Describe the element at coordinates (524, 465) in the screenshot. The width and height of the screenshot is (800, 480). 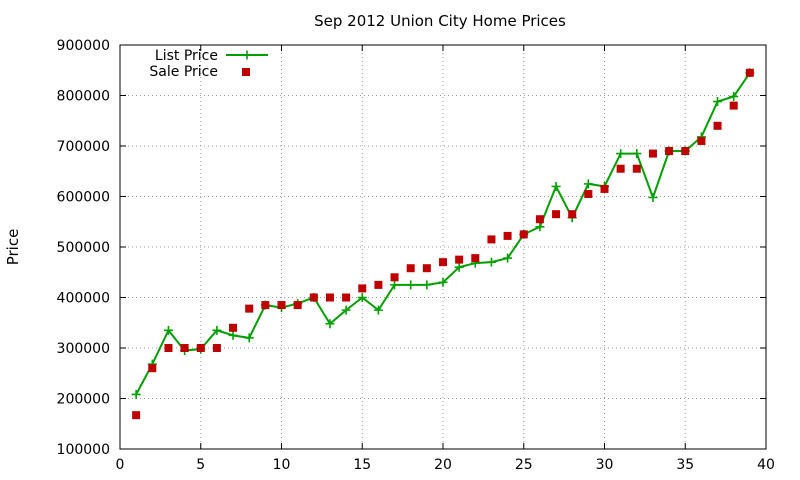
I see `x-tick-label: 25` at that location.